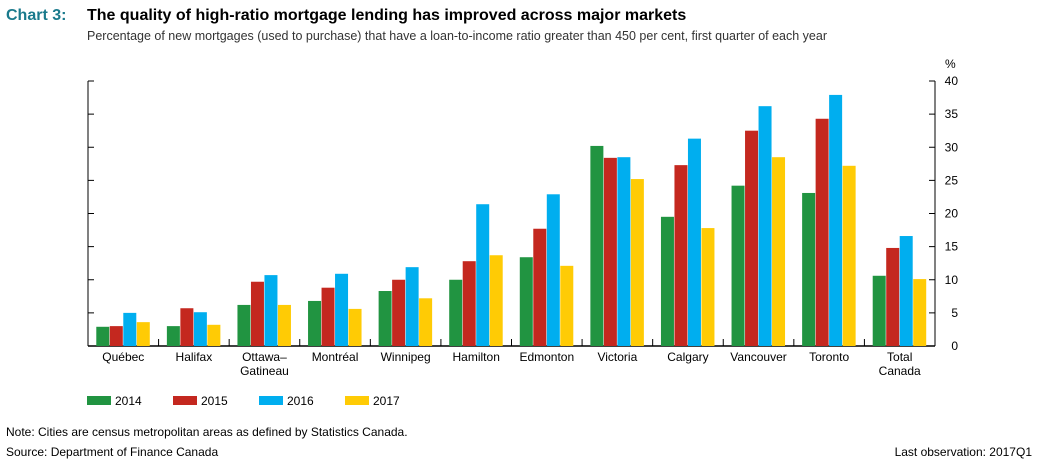  What do you see at coordinates (952, 214) in the screenshot?
I see `y-tick-label: 20` at bounding box center [952, 214].